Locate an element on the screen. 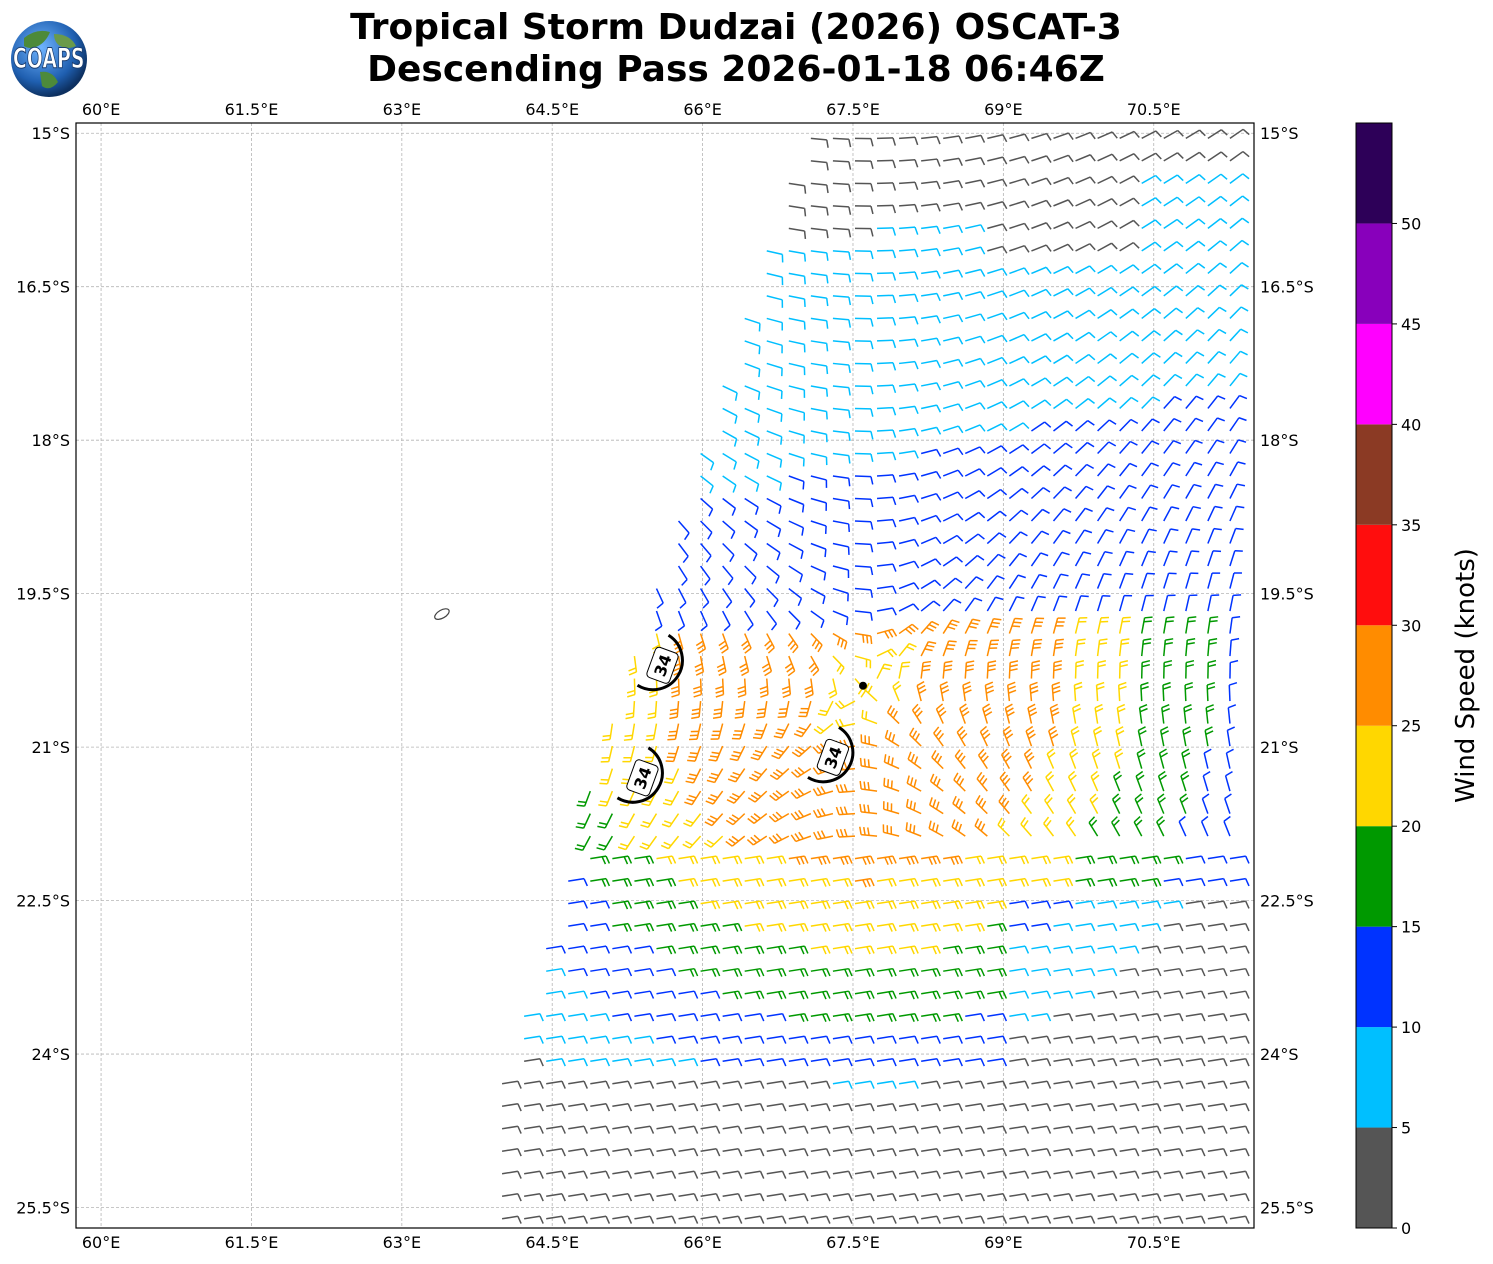 This screenshot has height=1264, width=1493. logo-text: COAPS is located at coordinates (49, 58).